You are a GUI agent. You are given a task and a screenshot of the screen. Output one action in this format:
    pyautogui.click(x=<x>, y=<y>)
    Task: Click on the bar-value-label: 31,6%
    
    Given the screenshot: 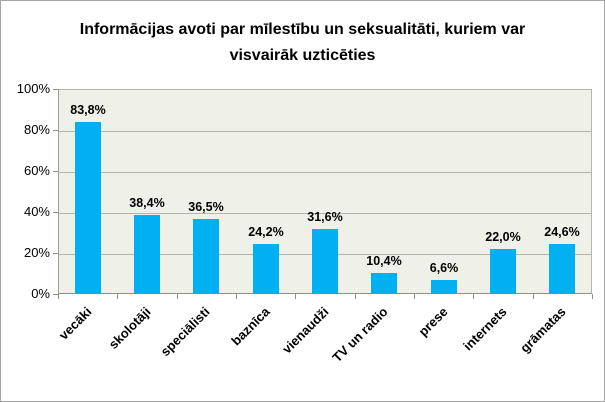 What is the action you would take?
    pyautogui.click(x=325, y=217)
    